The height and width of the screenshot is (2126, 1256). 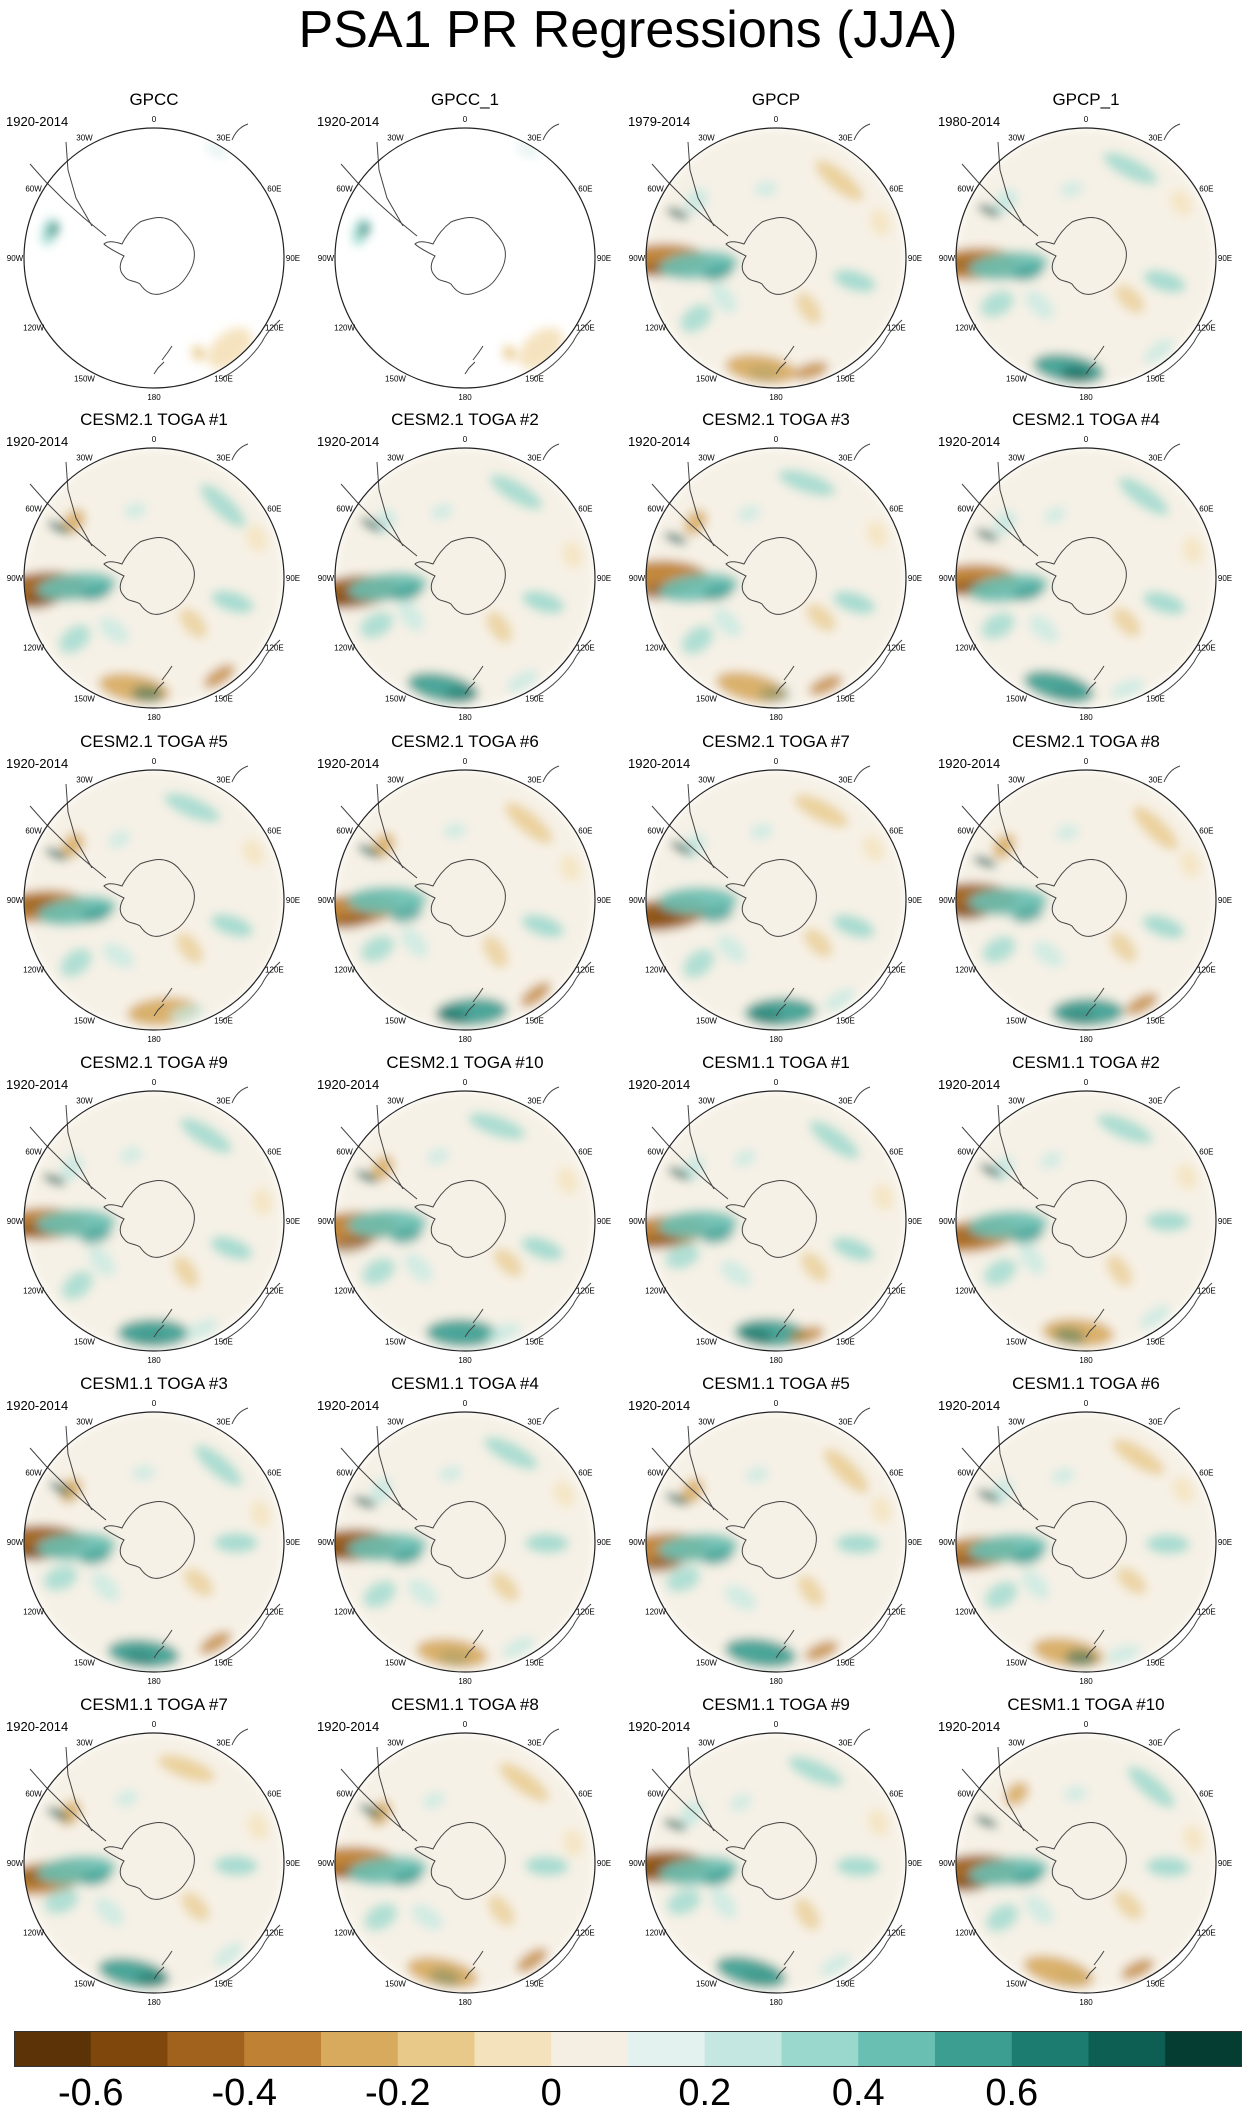 I want to click on panel-title: CESM2.1 TOGA #10, so click(x=465, y=1062).